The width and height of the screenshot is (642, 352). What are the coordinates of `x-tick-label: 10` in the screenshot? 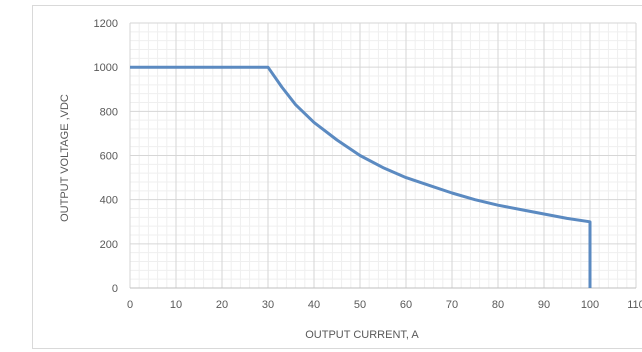 It's located at (176, 305).